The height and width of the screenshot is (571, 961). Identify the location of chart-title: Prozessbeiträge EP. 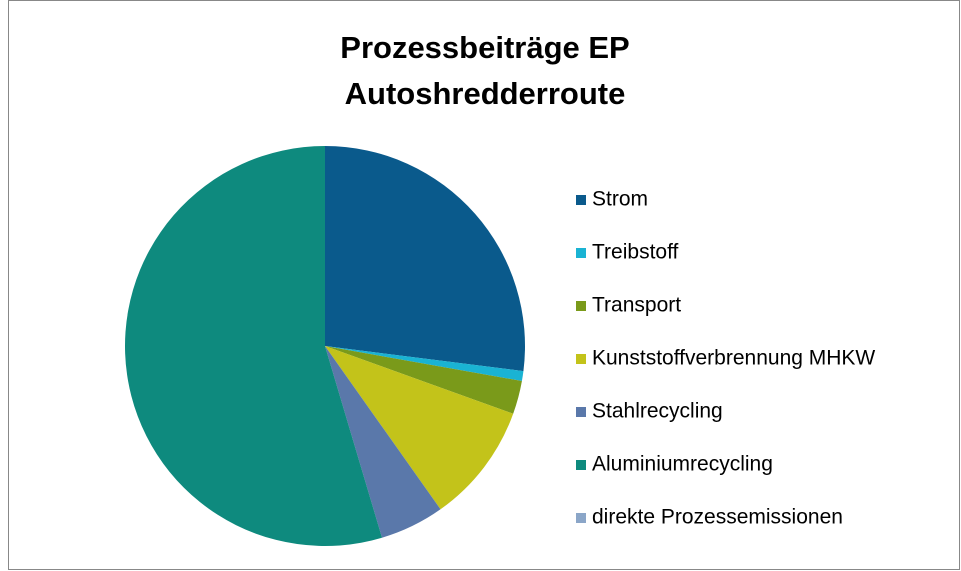
(484, 47).